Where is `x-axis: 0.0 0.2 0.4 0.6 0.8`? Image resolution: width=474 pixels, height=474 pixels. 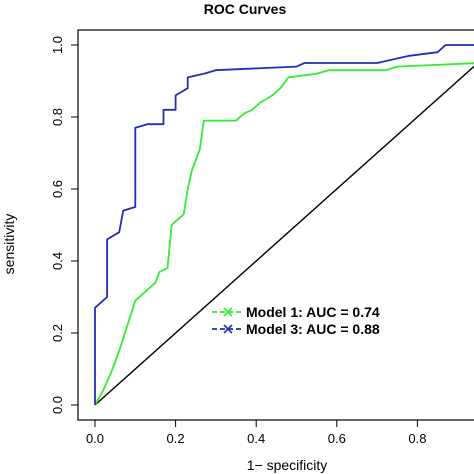 x-axis: 0.0 0.2 0.4 0.6 0.8 is located at coordinates (256, 433).